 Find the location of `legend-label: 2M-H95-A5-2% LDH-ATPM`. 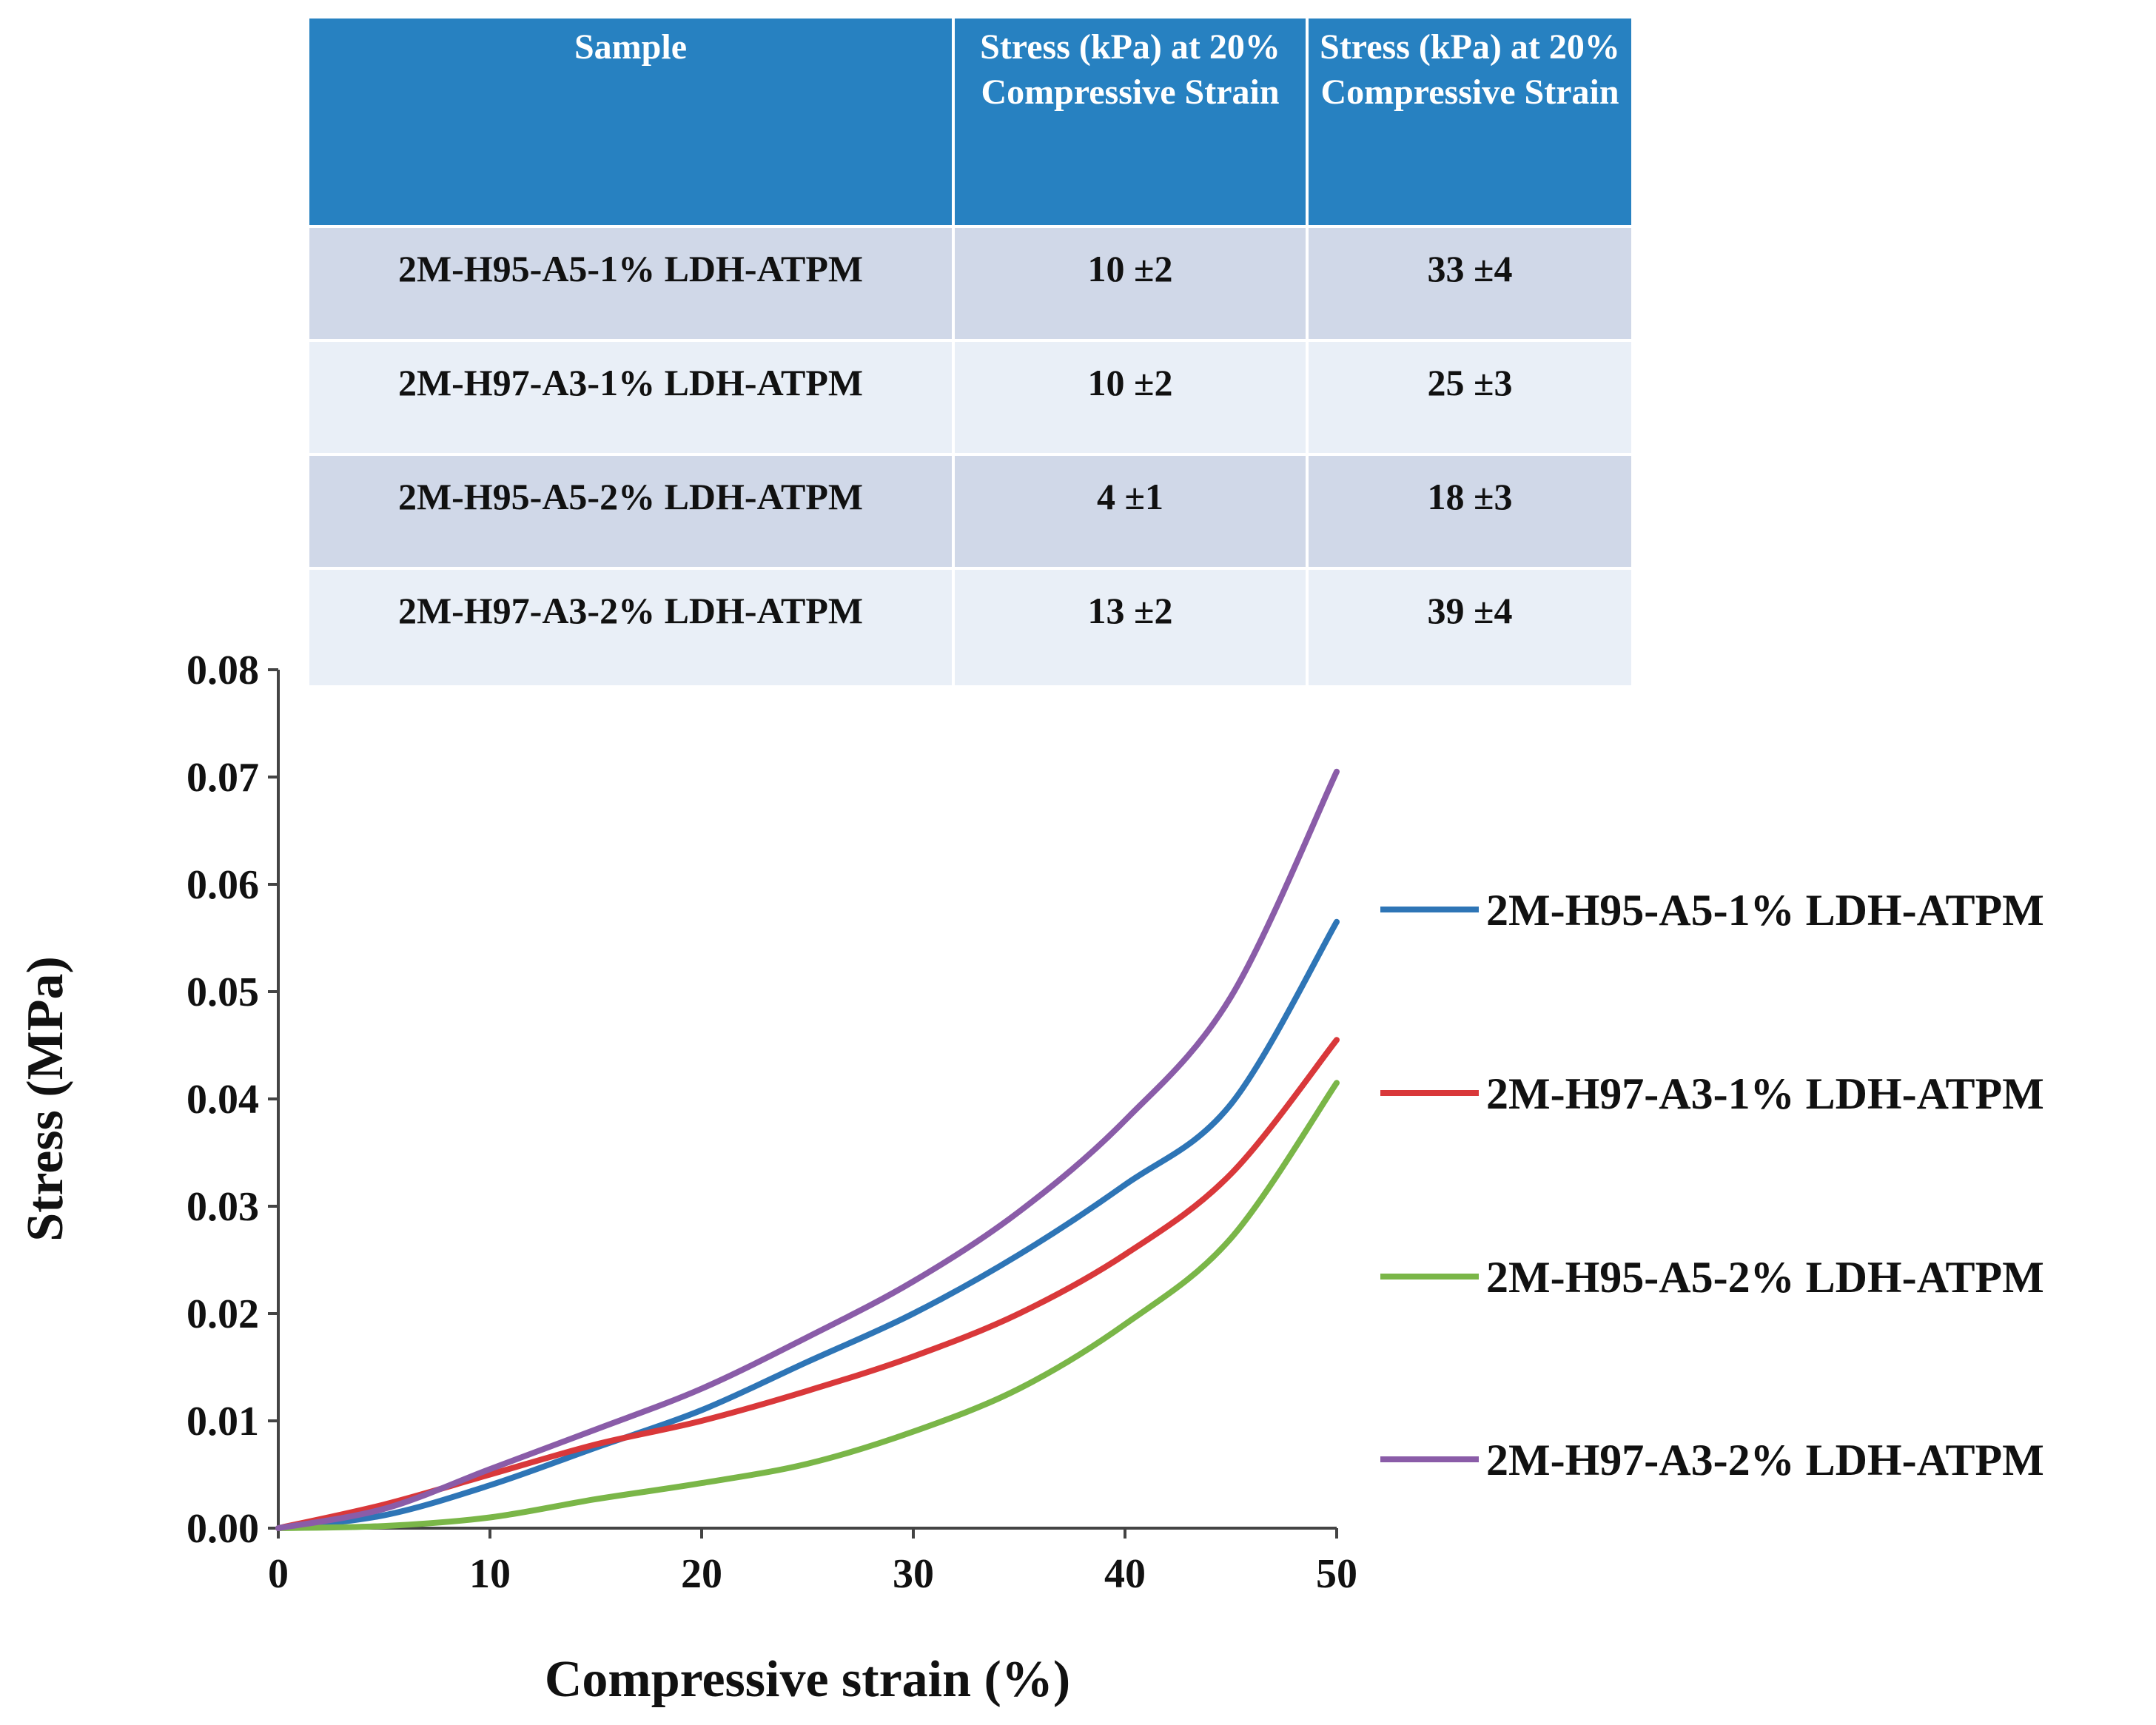

legend-label: 2M-H95-A5-2% LDH-ATPM is located at coordinates (1765, 1277).